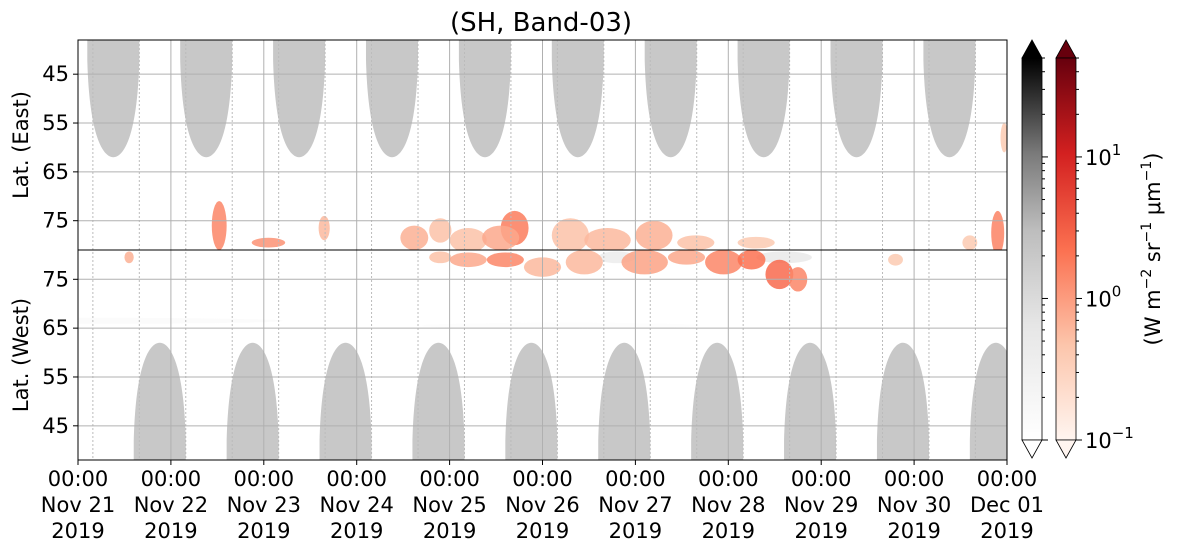 The width and height of the screenshot is (1181, 556). I want to click on colorbar-tick-label: 10¹, so click(1103, 155).